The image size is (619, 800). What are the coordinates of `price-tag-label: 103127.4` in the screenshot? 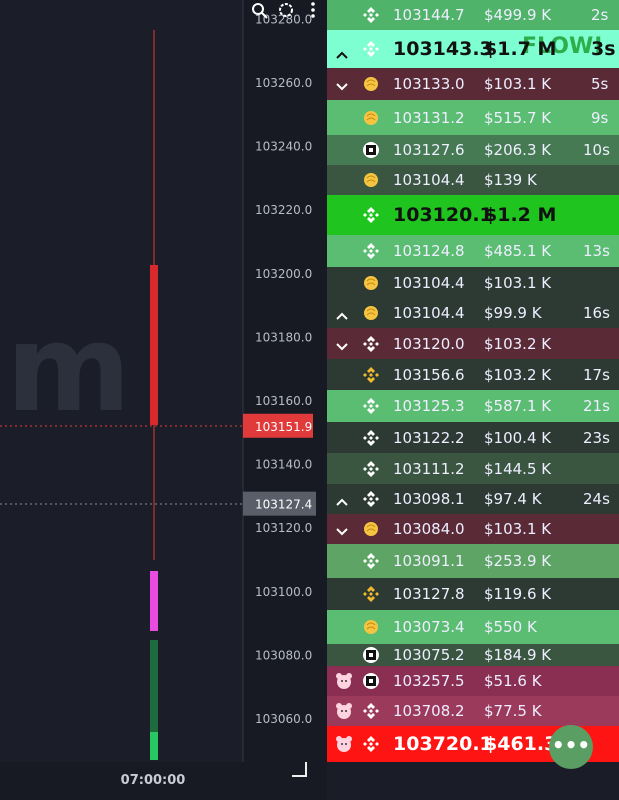 It's located at (283, 505).